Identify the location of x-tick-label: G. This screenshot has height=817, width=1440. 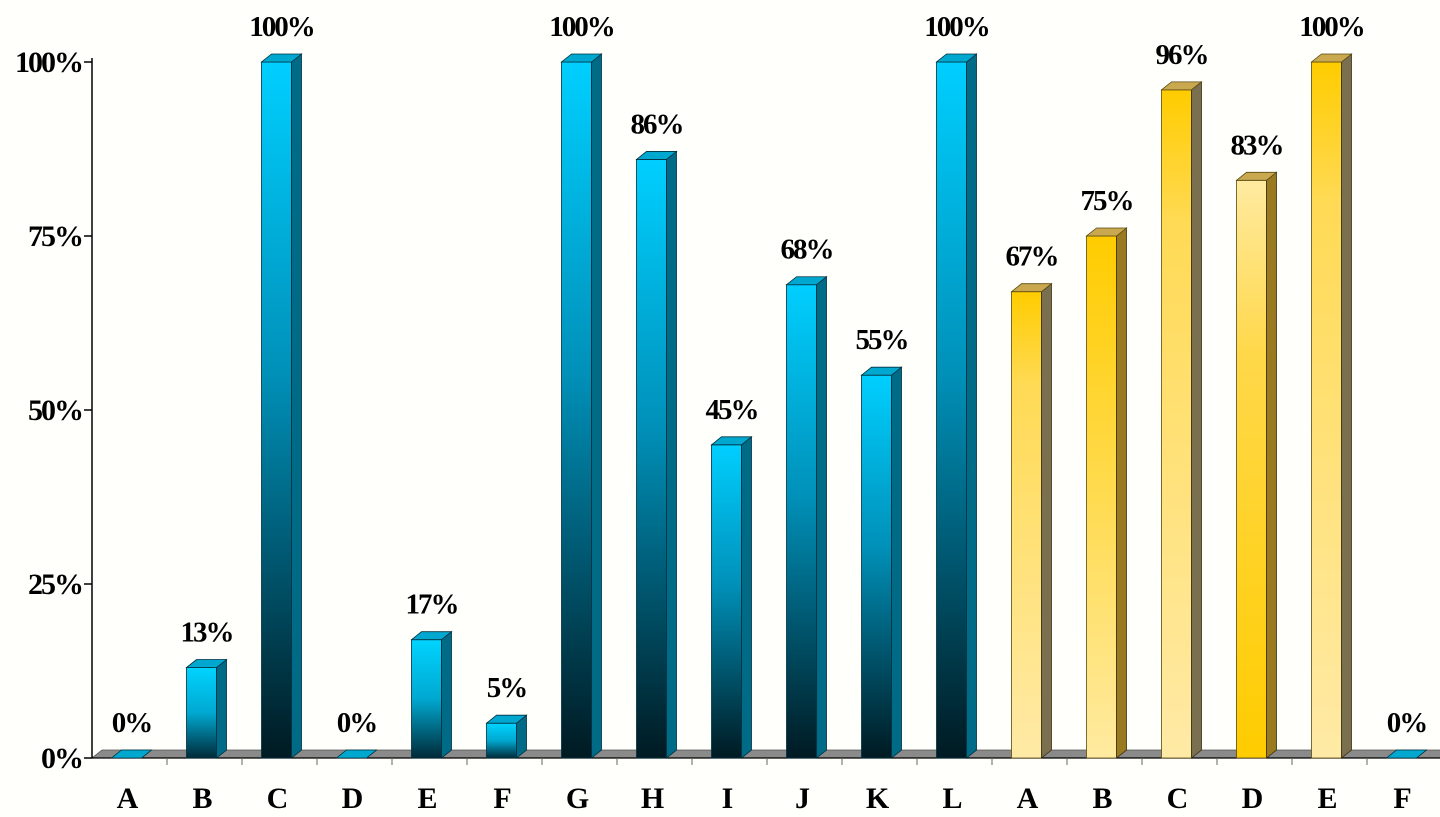
(577, 798).